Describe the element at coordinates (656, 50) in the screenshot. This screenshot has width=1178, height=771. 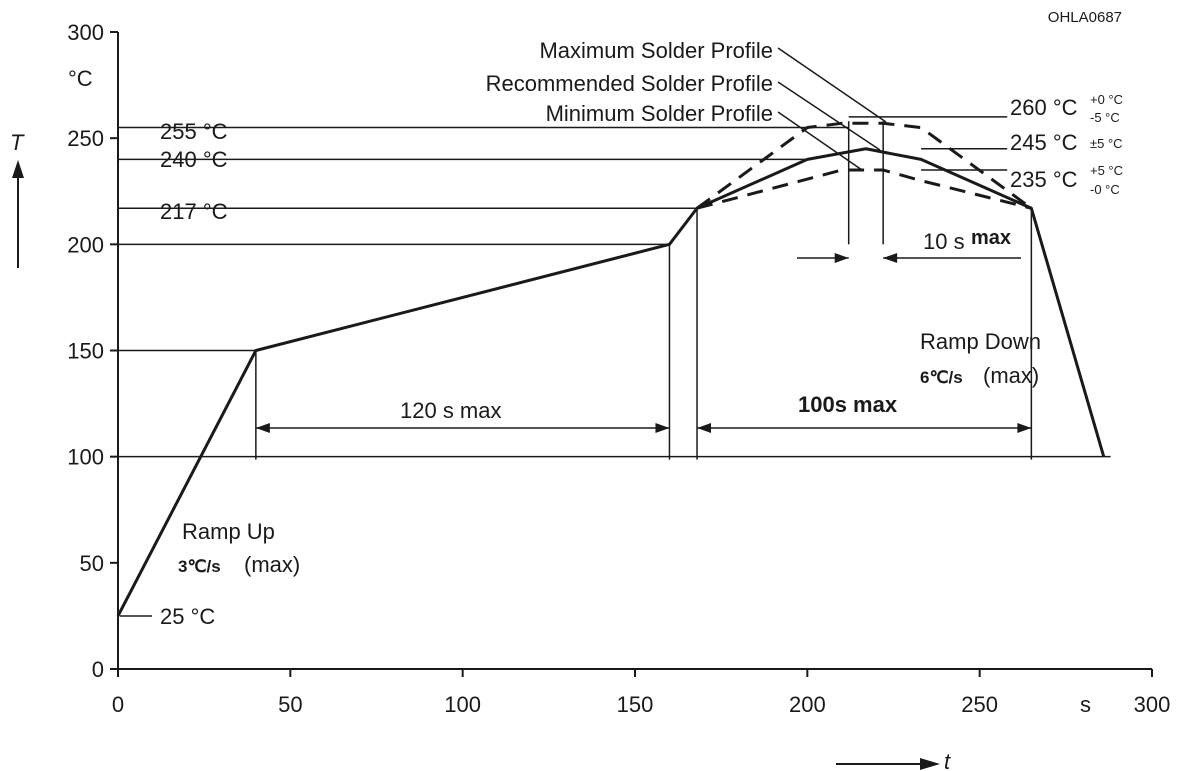
I see `legend-max-profile: Maximum Solder Profile` at that location.